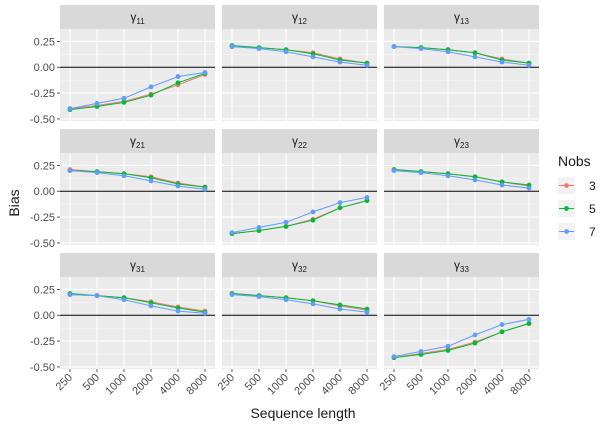 This screenshot has width=612, height=430. Describe the element at coordinates (577, 196) in the screenshot. I see `legend: Nobs 3 5 7` at that location.